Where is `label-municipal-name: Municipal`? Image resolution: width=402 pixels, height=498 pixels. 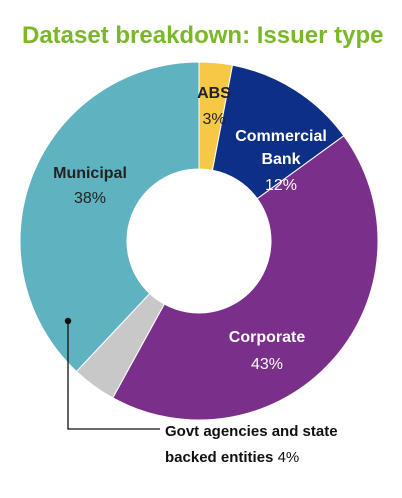 label-municipal-name: Municipal is located at coordinates (90, 173).